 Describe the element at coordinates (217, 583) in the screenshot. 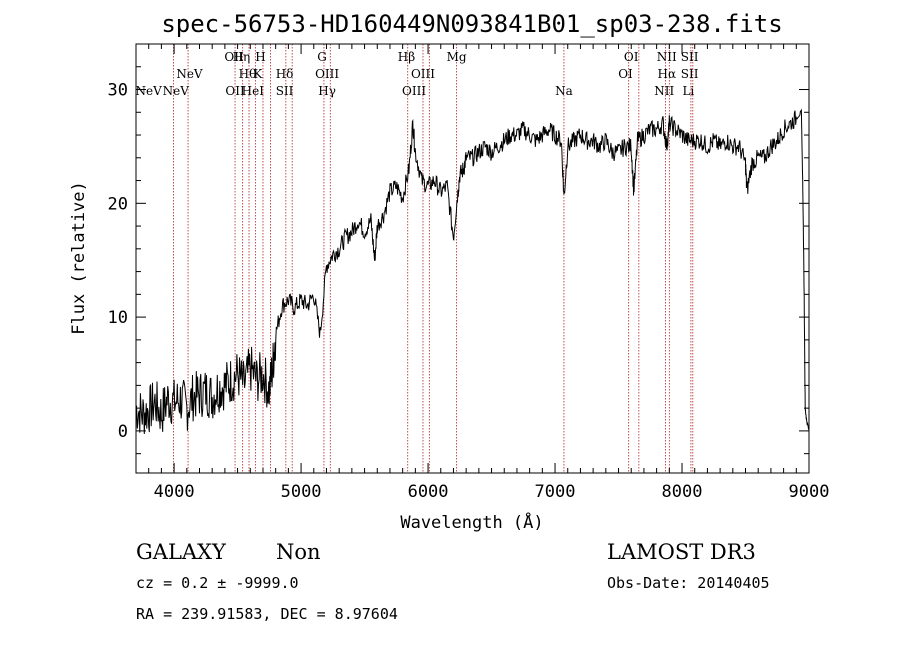

I see `redshift-text: cz = 0.2 ± -9999.0` at that location.